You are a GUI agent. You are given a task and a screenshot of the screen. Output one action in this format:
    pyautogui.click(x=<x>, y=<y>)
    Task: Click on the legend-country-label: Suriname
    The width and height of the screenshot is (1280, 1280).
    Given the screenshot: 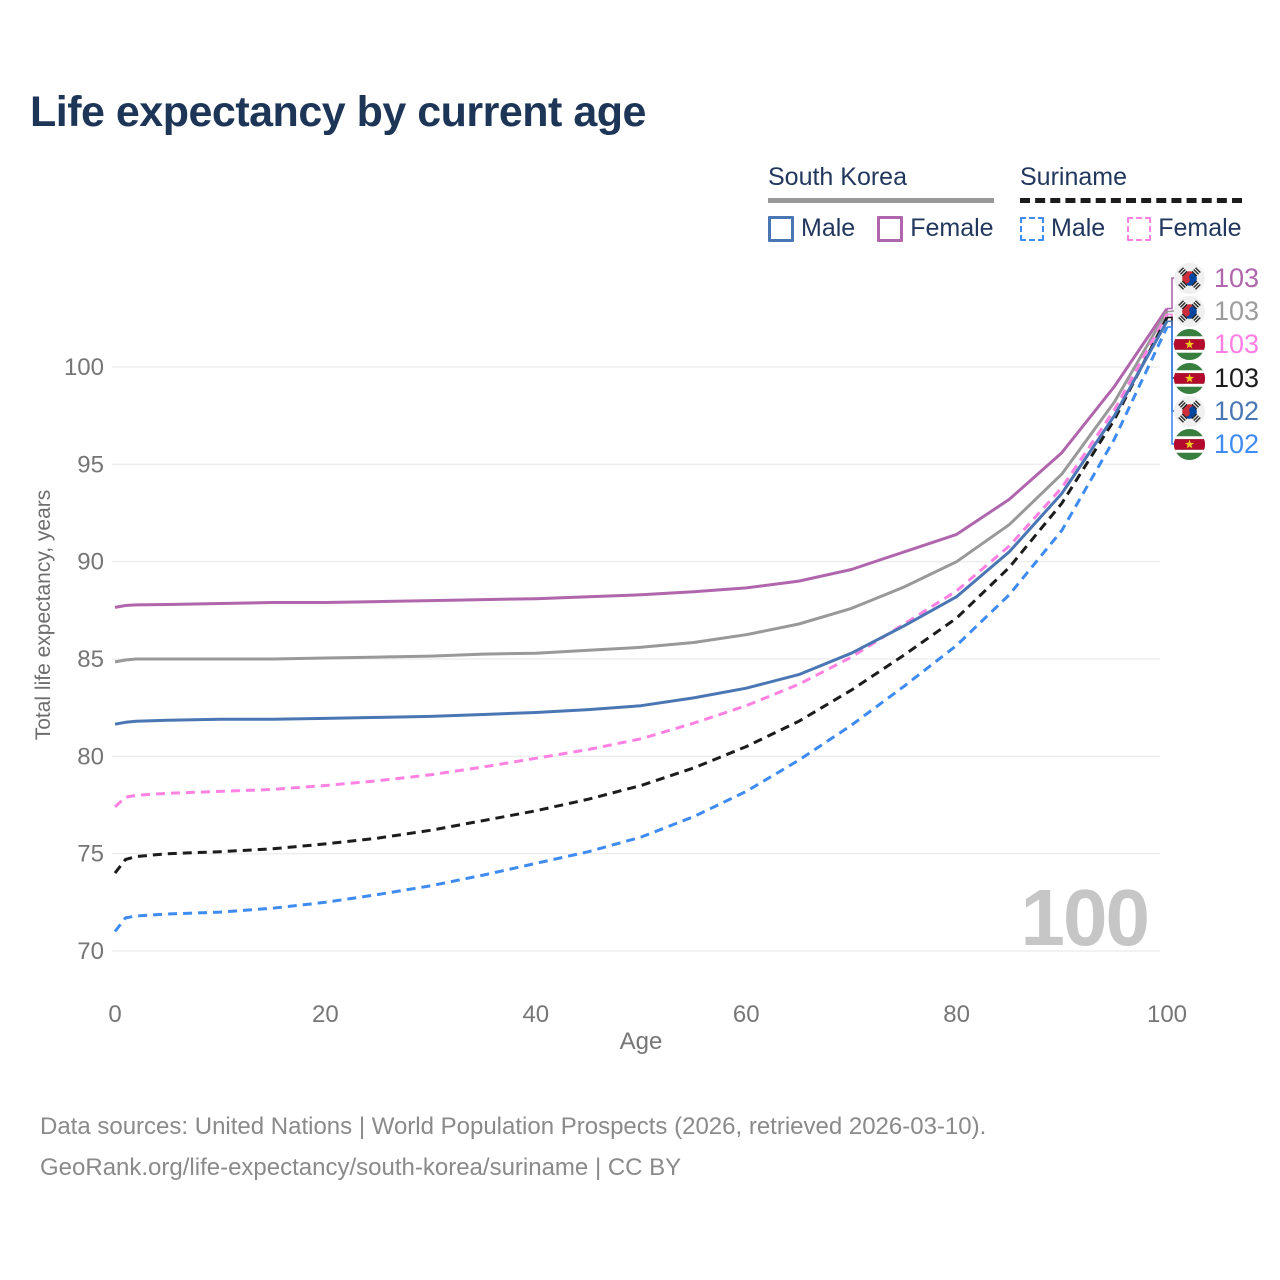 What is the action you would take?
    pyautogui.click(x=1073, y=177)
    